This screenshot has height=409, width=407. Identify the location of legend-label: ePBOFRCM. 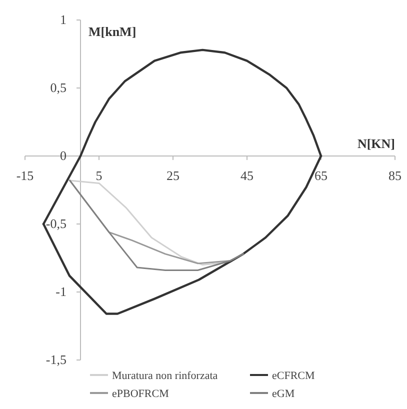
(141, 394).